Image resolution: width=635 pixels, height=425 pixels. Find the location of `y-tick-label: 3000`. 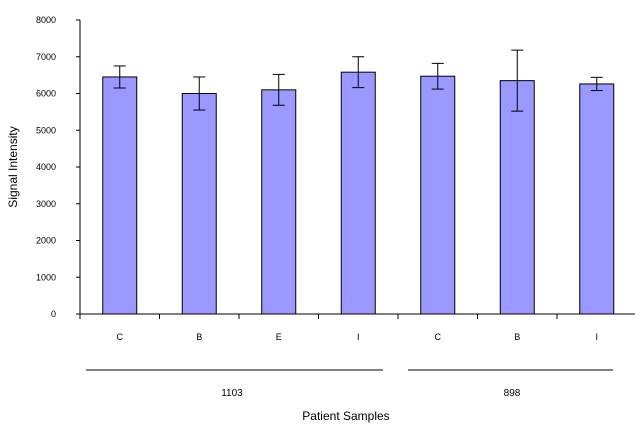

y-tick-label: 3000 is located at coordinates (46, 204).